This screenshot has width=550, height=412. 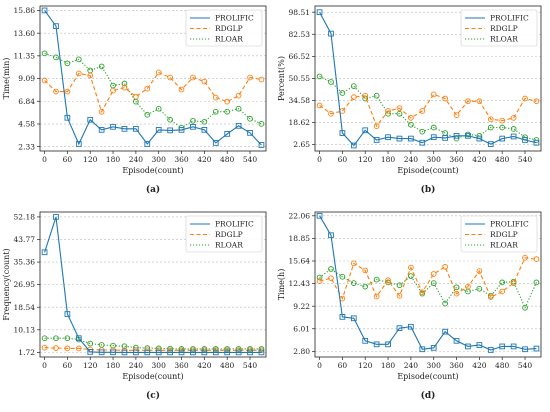 What do you see at coordinates (25, 216) in the screenshot?
I see `y-tick-label: 52.18` at bounding box center [25, 216].